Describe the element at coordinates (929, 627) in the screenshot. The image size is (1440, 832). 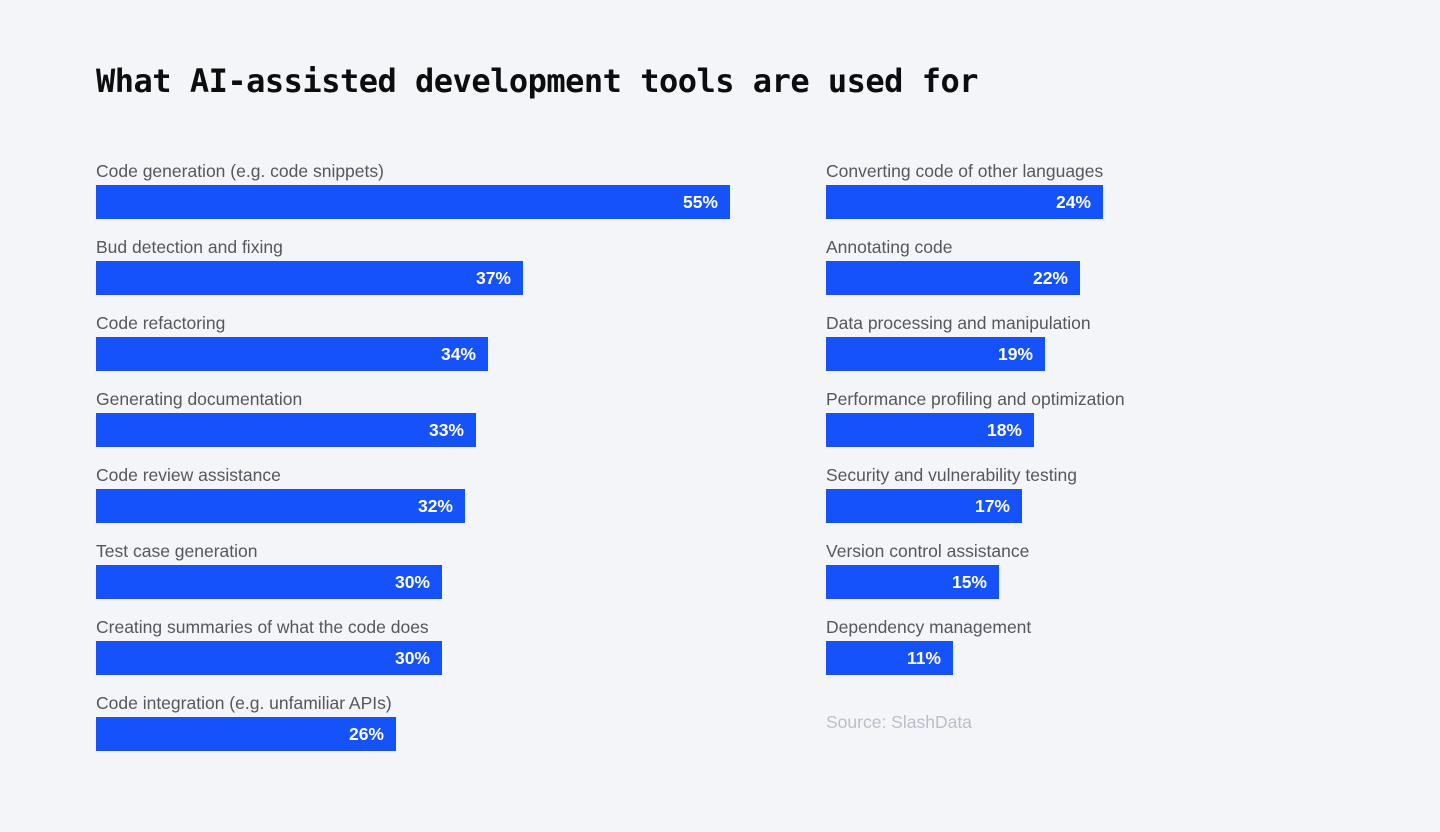
I see `bar-label: Dependency management` at that location.